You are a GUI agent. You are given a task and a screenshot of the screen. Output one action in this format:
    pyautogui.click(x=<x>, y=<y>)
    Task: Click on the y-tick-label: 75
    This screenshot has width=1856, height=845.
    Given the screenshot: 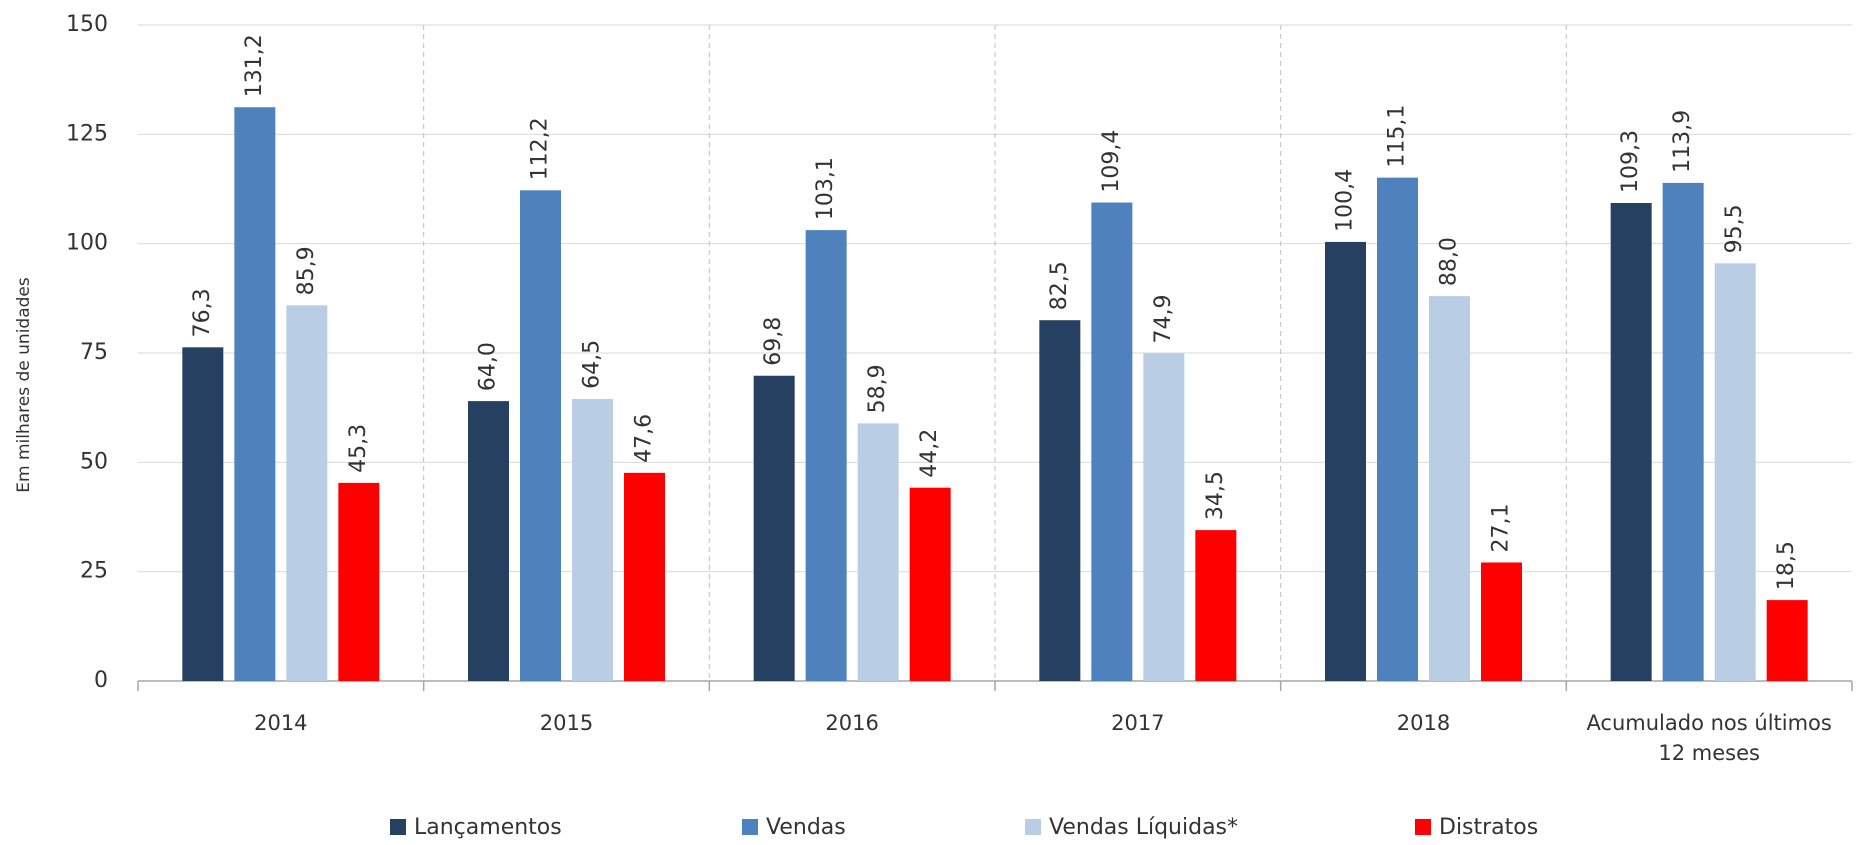 What is the action you would take?
    pyautogui.click(x=94, y=352)
    